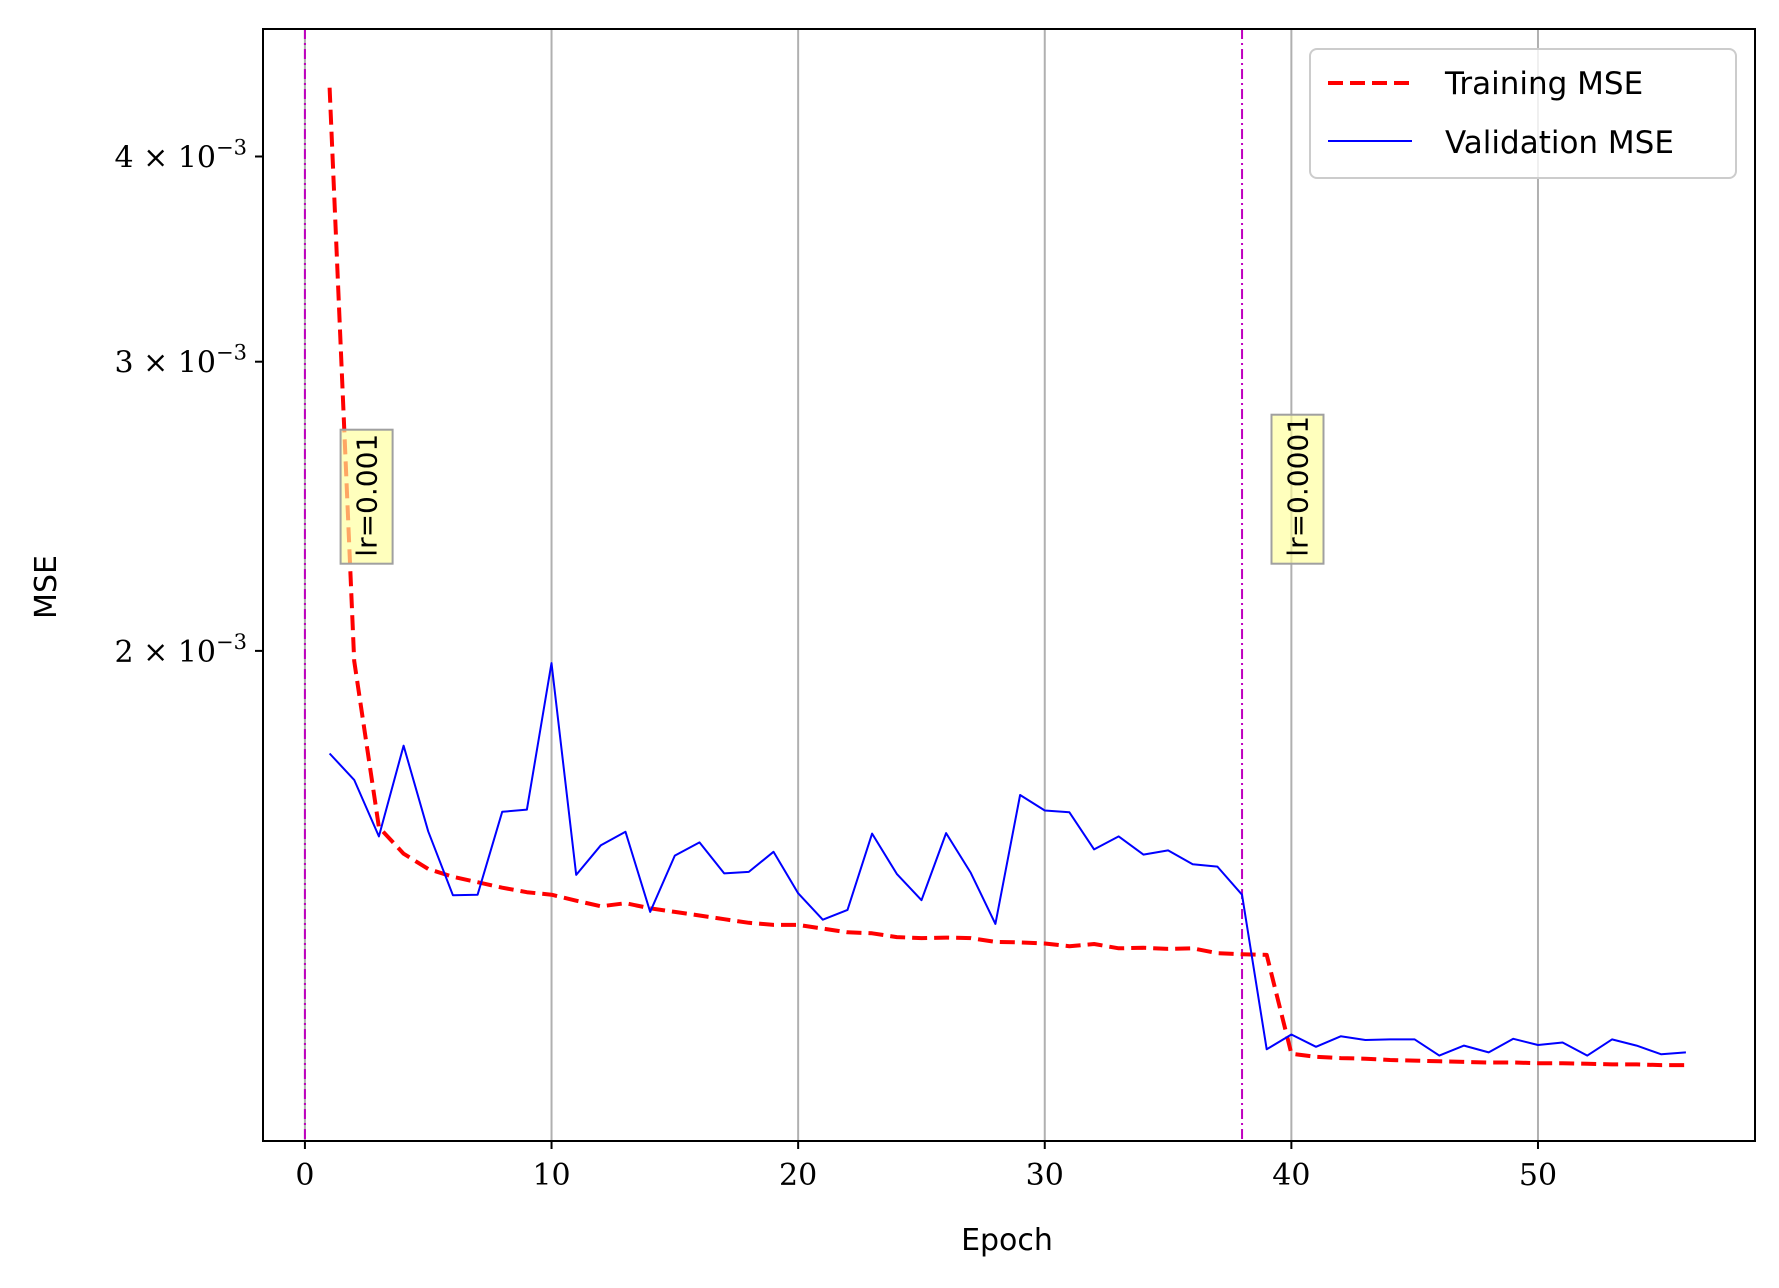  What do you see at coordinates (181, 156) in the screenshot?
I see `y-tick-label: 4 × 10⁻³` at bounding box center [181, 156].